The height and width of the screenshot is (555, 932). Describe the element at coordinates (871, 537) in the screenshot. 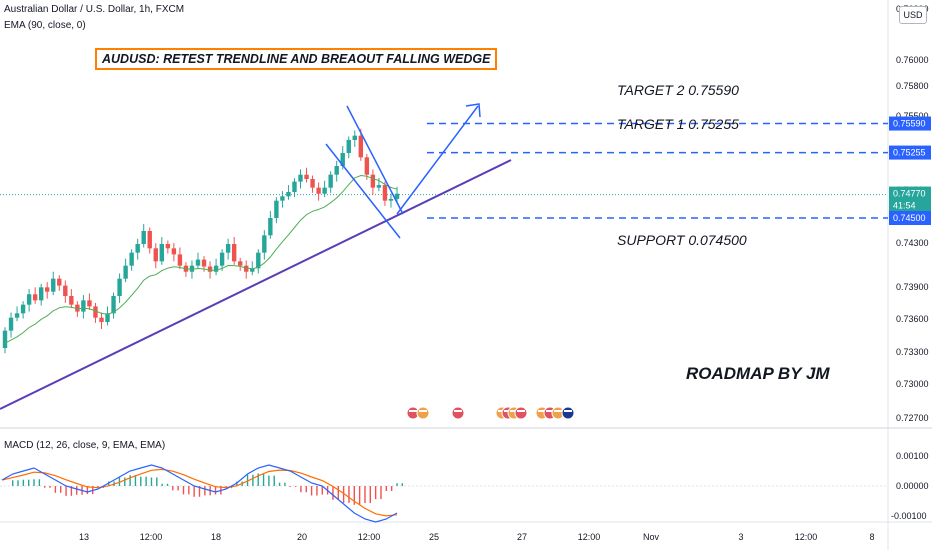

I see `time-tick-label: 8` at that location.